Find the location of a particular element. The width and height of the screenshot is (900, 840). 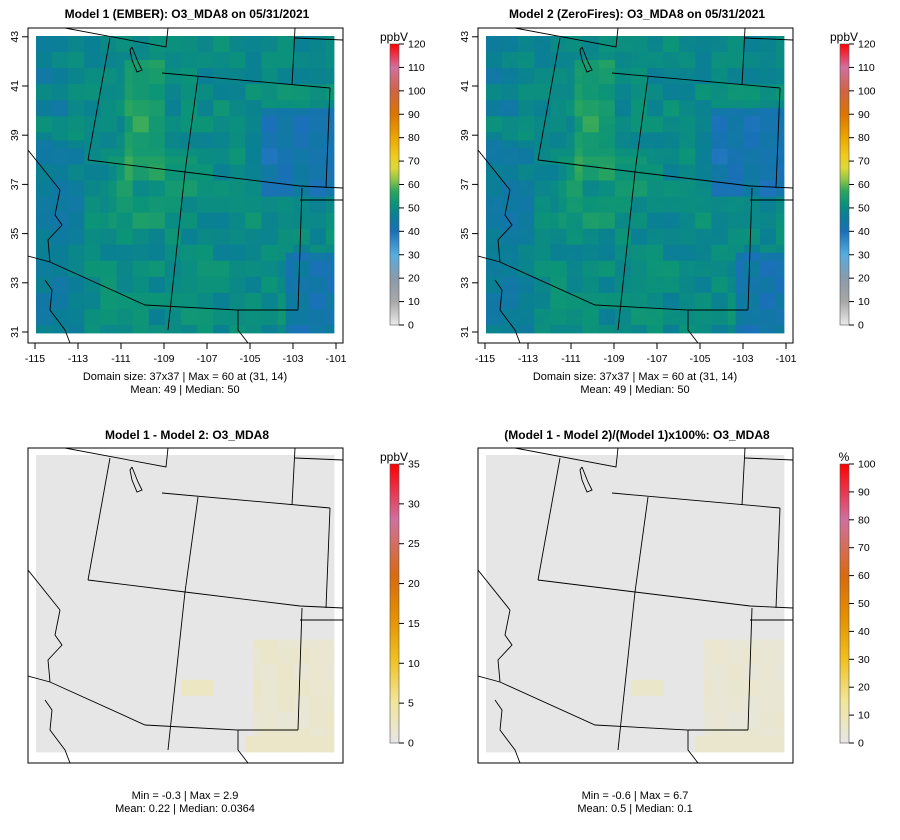

colorbar-tick-label: 0 is located at coordinates (861, 326).